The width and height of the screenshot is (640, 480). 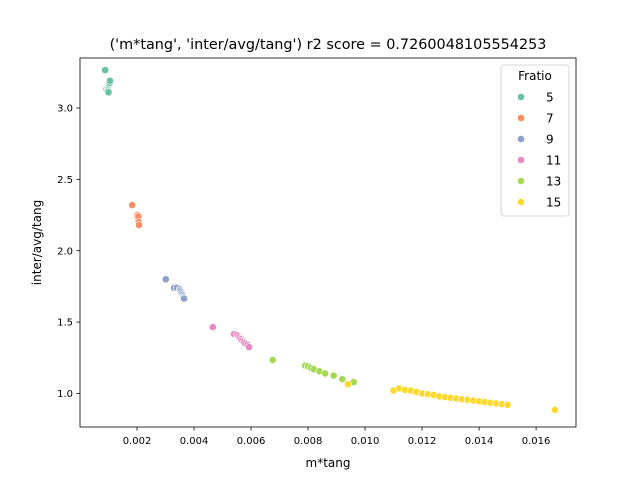 What do you see at coordinates (251, 441) in the screenshot?
I see `x-tick-label: 0.006` at bounding box center [251, 441].